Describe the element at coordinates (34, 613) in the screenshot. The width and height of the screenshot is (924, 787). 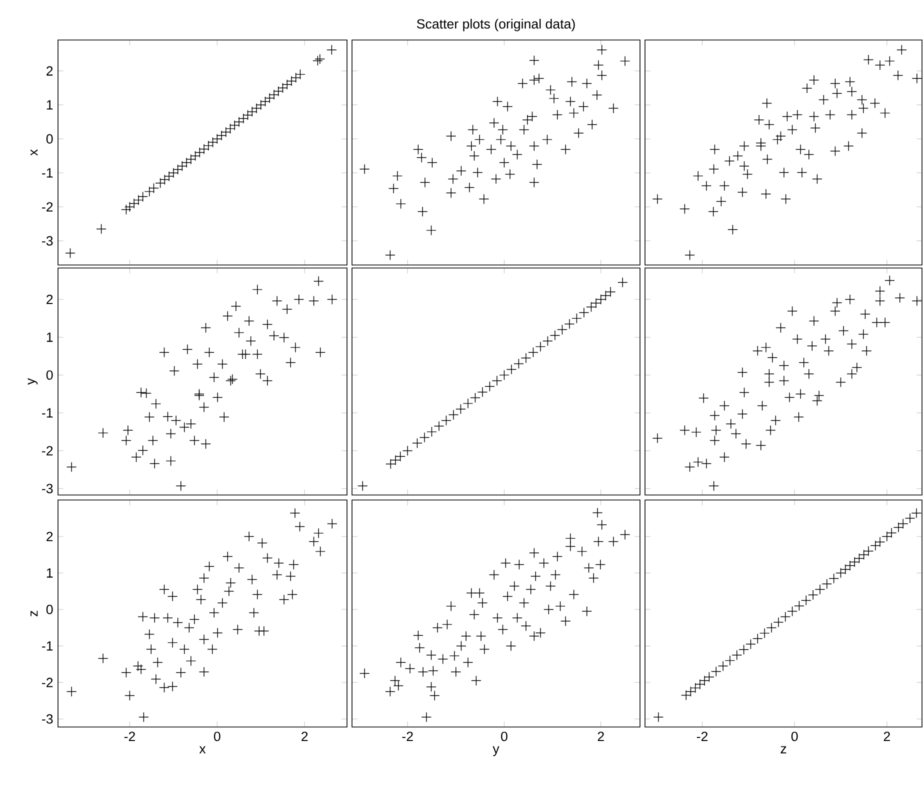
I see `y-axis-title: z` at that location.